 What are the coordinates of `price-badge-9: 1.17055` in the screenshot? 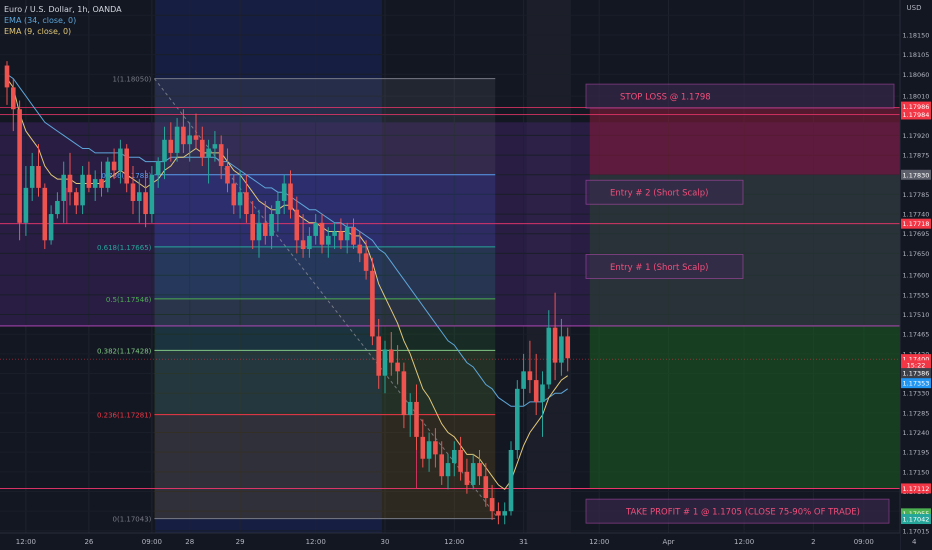 It's located at (916, 513).